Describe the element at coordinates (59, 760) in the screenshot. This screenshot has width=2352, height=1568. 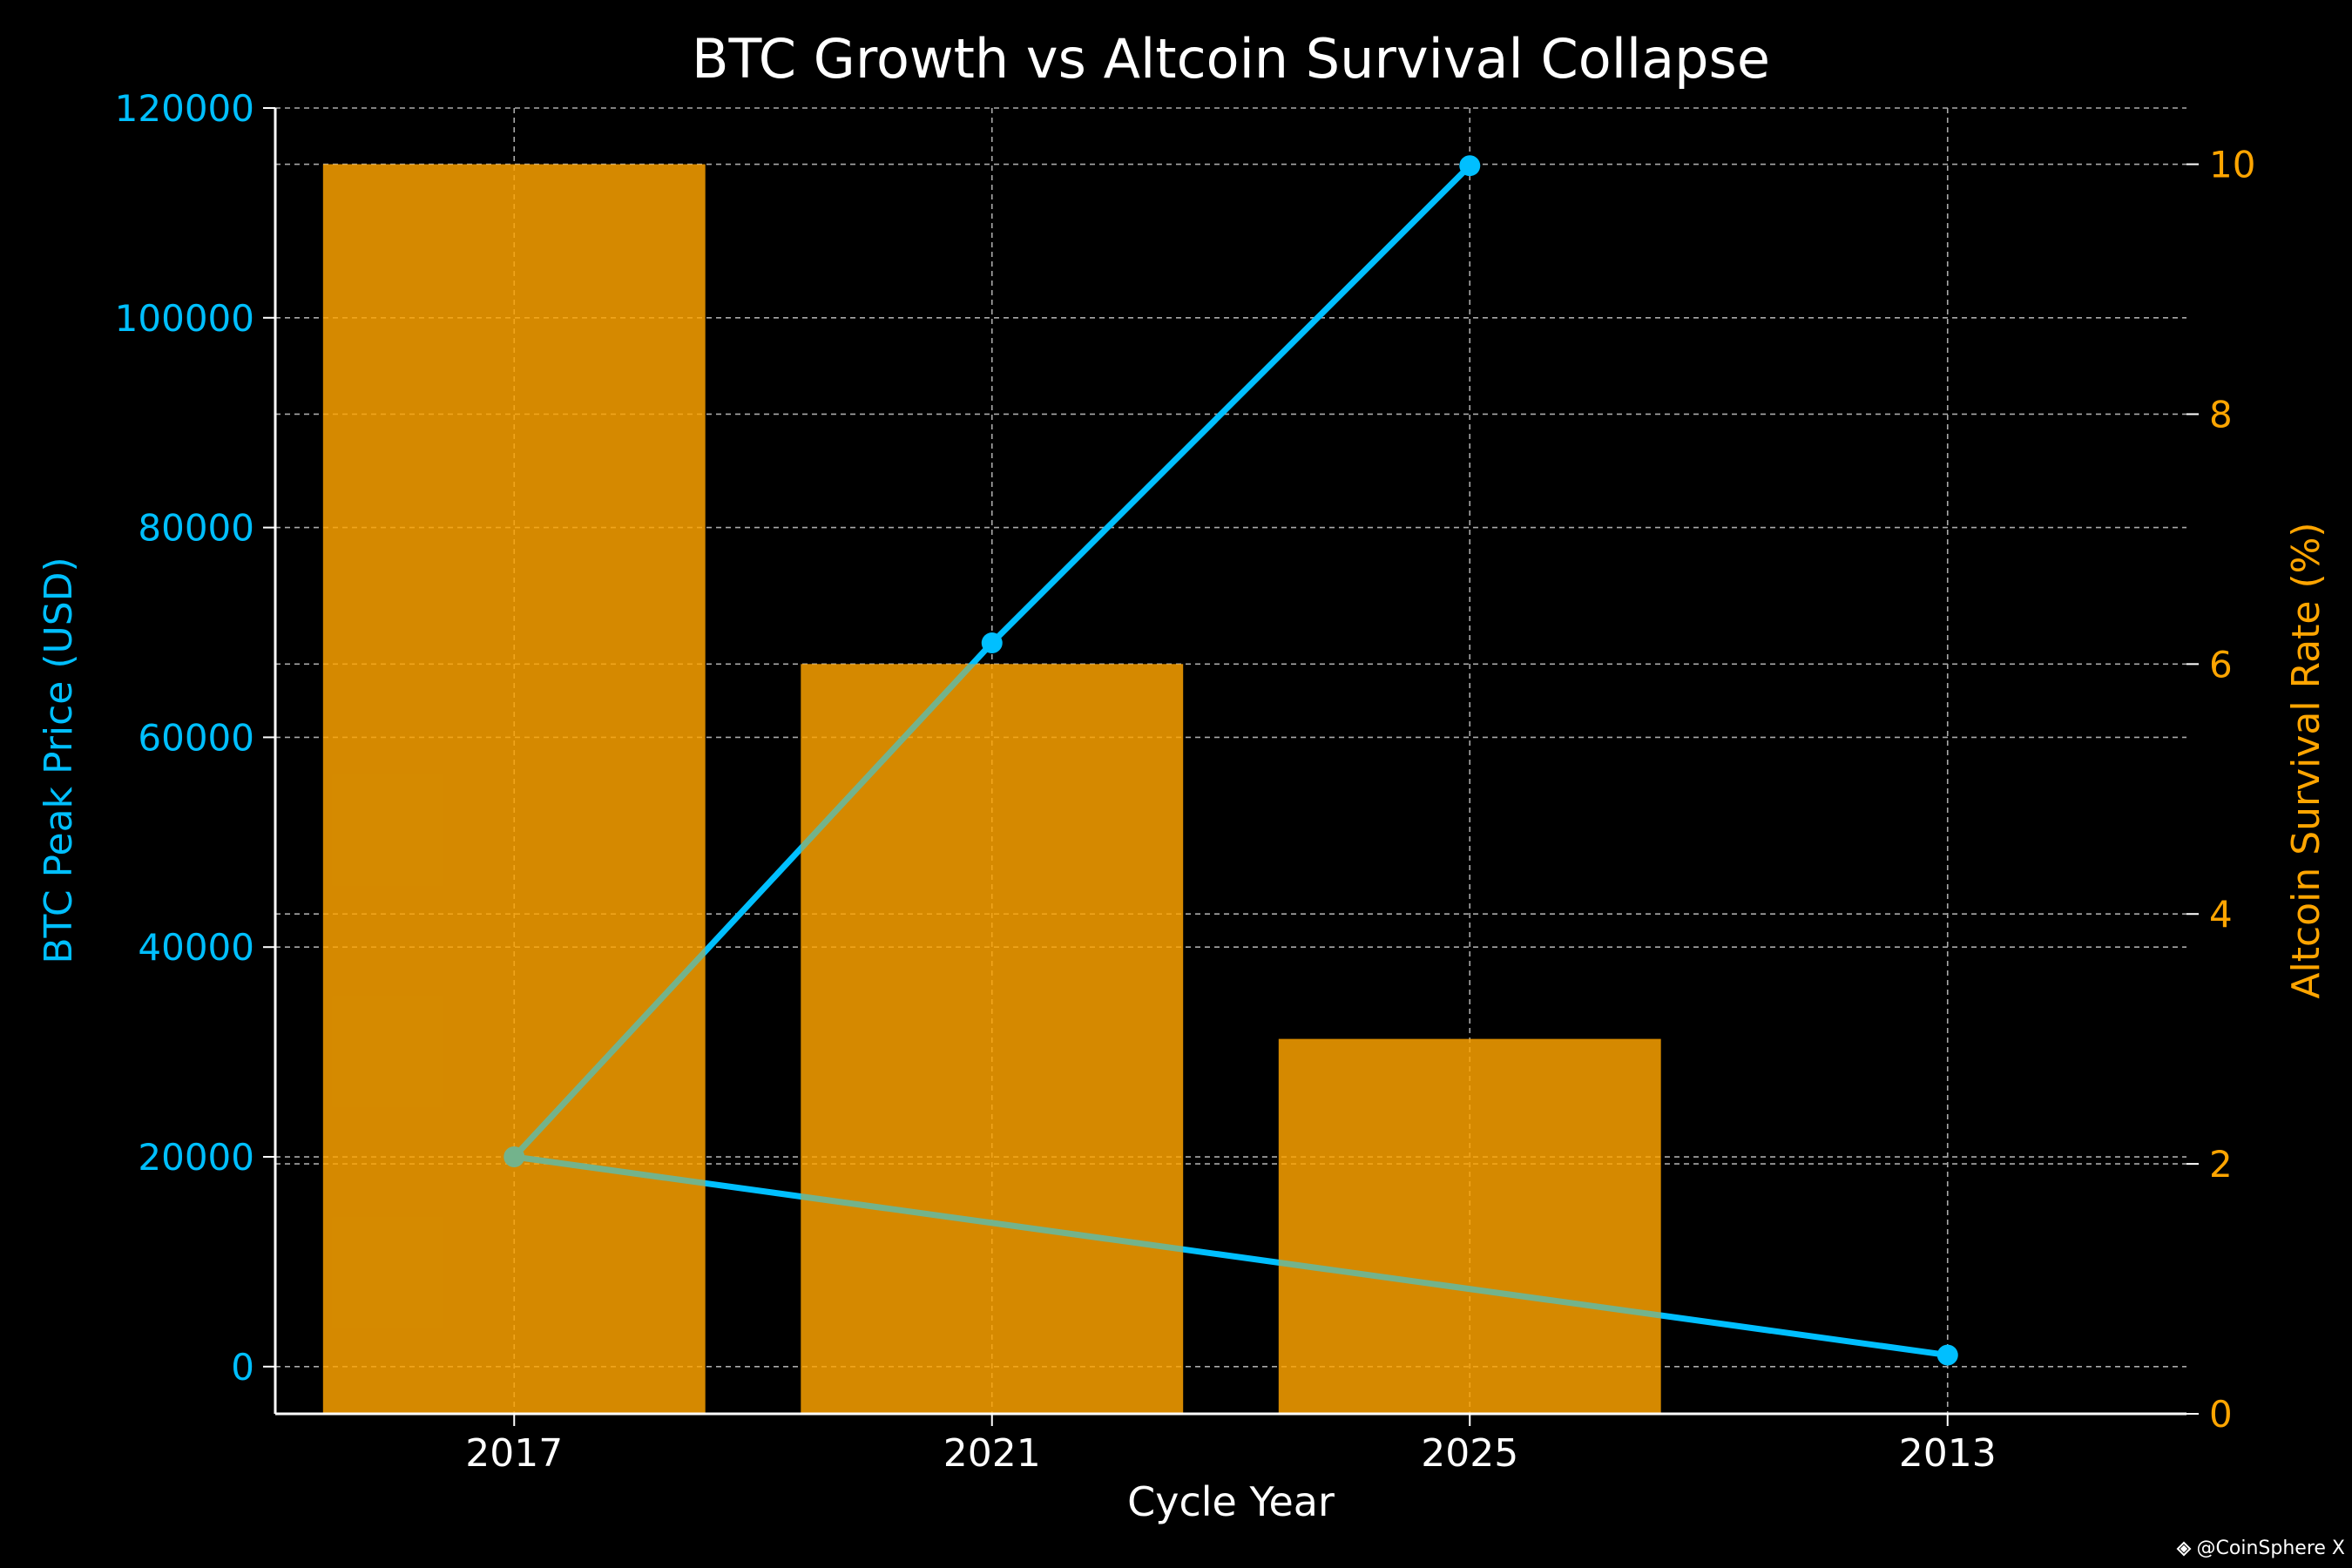
I see `left-axis-label: BTC Peak Price (USD)` at that location.